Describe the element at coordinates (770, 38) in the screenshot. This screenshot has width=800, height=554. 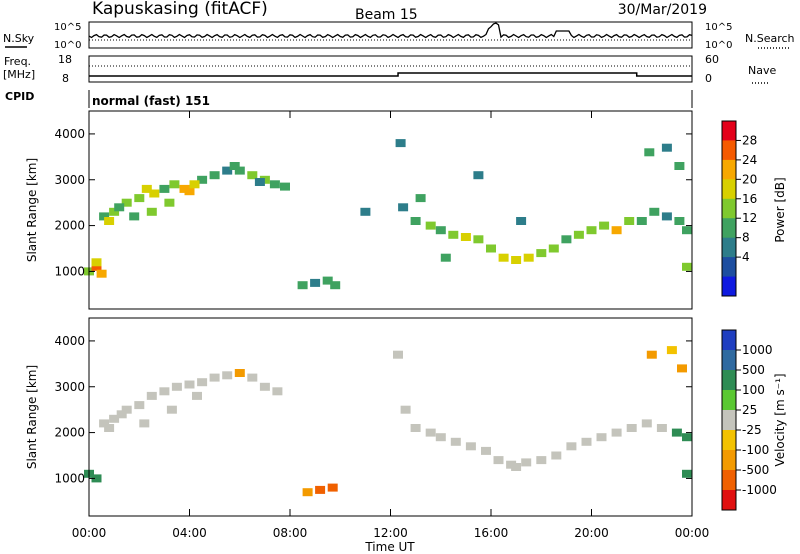
I see `noise-search-label: N.Search` at that location.